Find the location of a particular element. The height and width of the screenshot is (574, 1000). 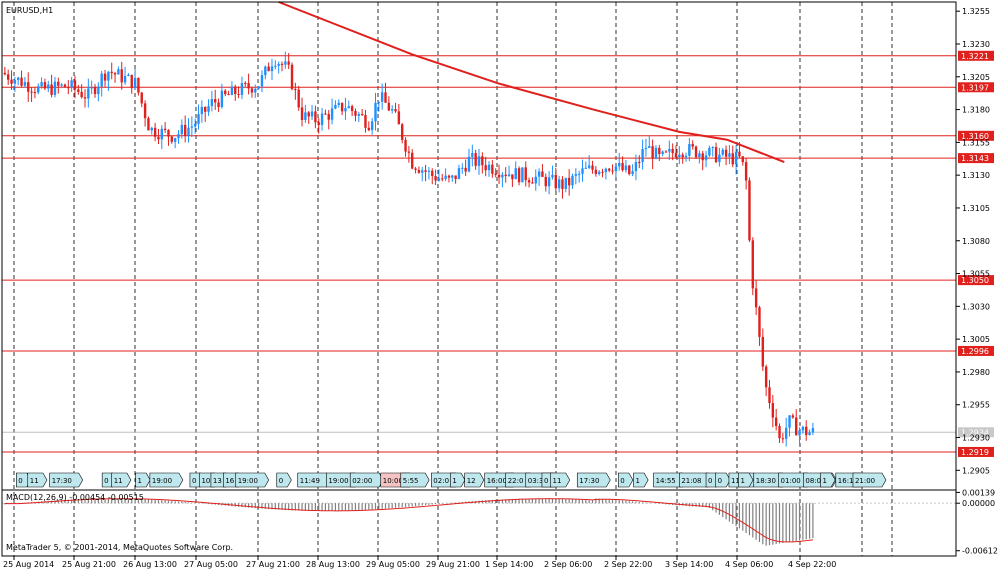

trendline-path is located at coordinates (531, 82).